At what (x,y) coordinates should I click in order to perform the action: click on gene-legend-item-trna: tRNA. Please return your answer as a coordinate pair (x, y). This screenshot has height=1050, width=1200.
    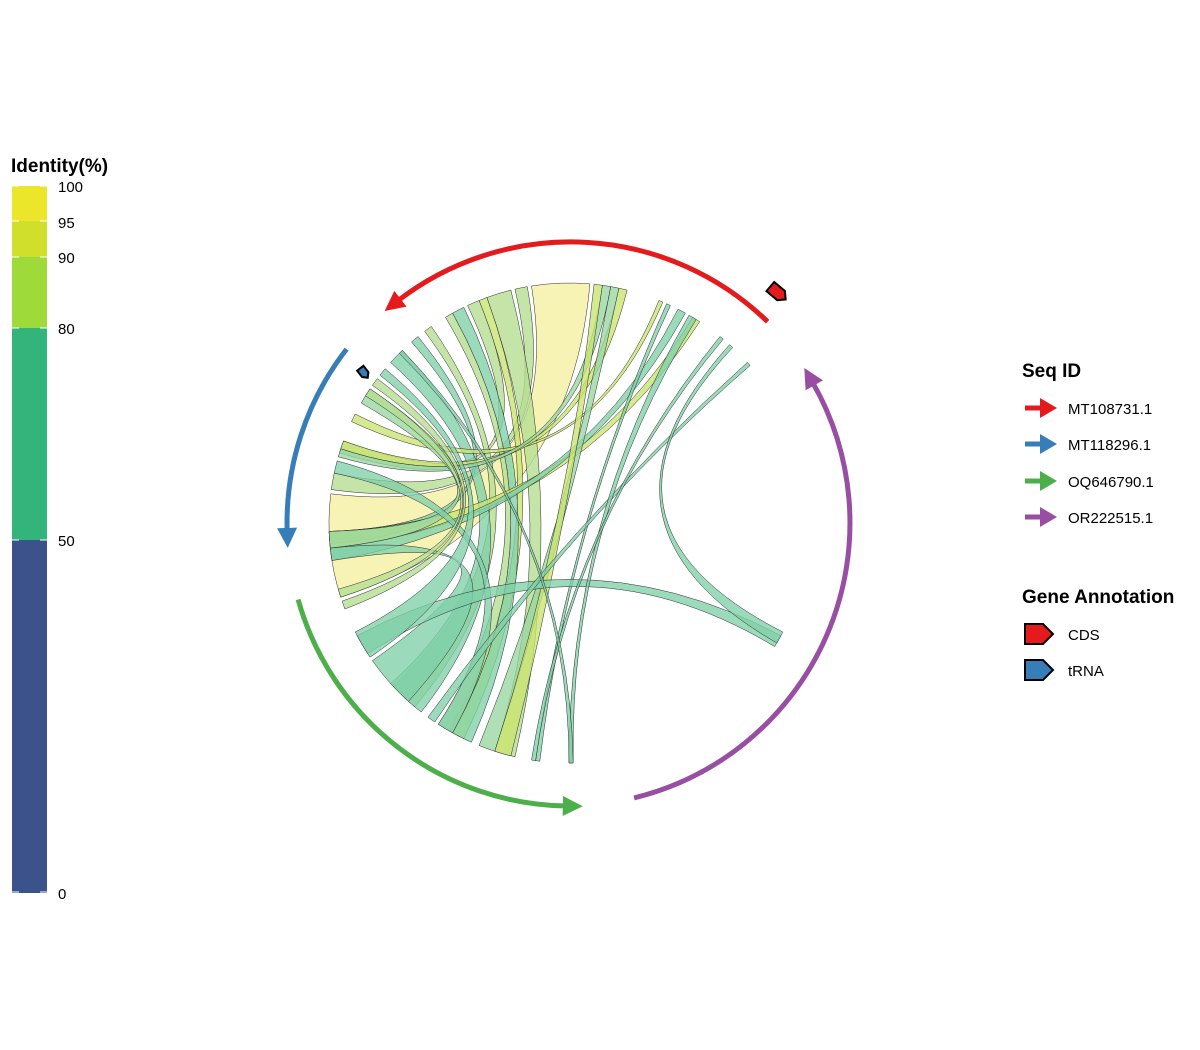
    Looking at the image, I should click on (1064, 670).